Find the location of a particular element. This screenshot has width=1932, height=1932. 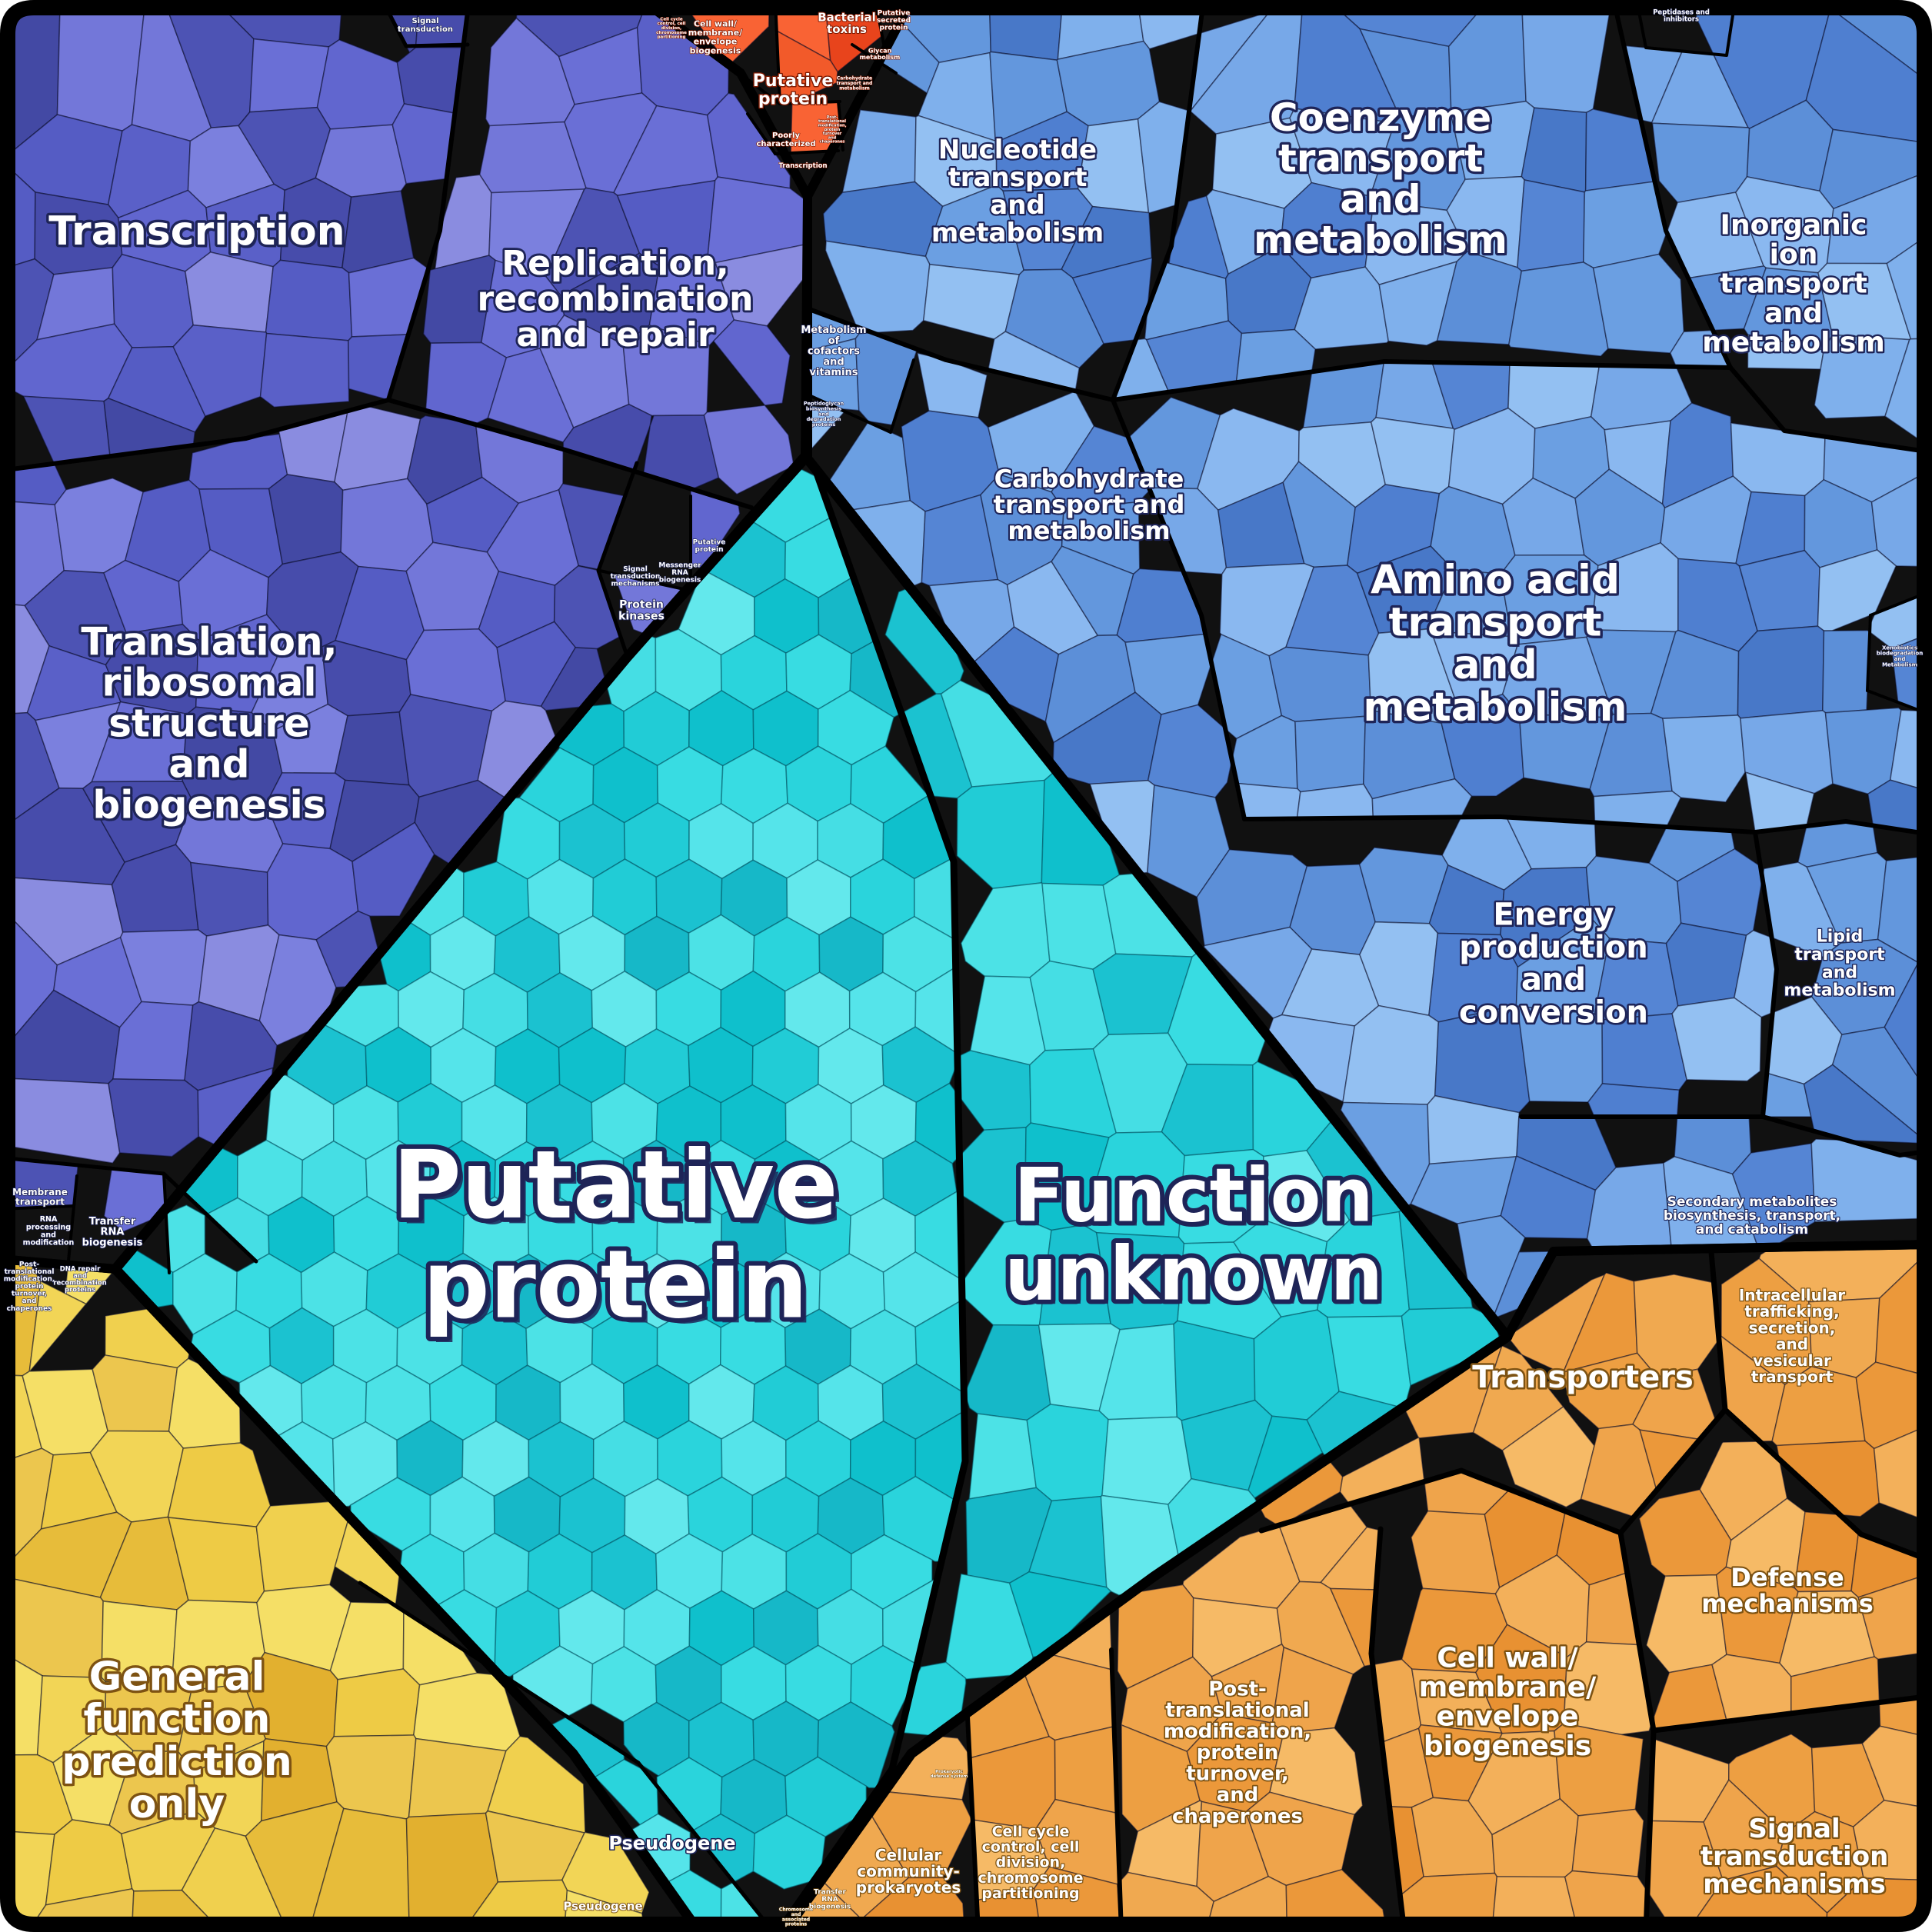

label-shadow-nucleotide-title: Nucleotide transport and metabolism is located at coordinates (1019, 193).